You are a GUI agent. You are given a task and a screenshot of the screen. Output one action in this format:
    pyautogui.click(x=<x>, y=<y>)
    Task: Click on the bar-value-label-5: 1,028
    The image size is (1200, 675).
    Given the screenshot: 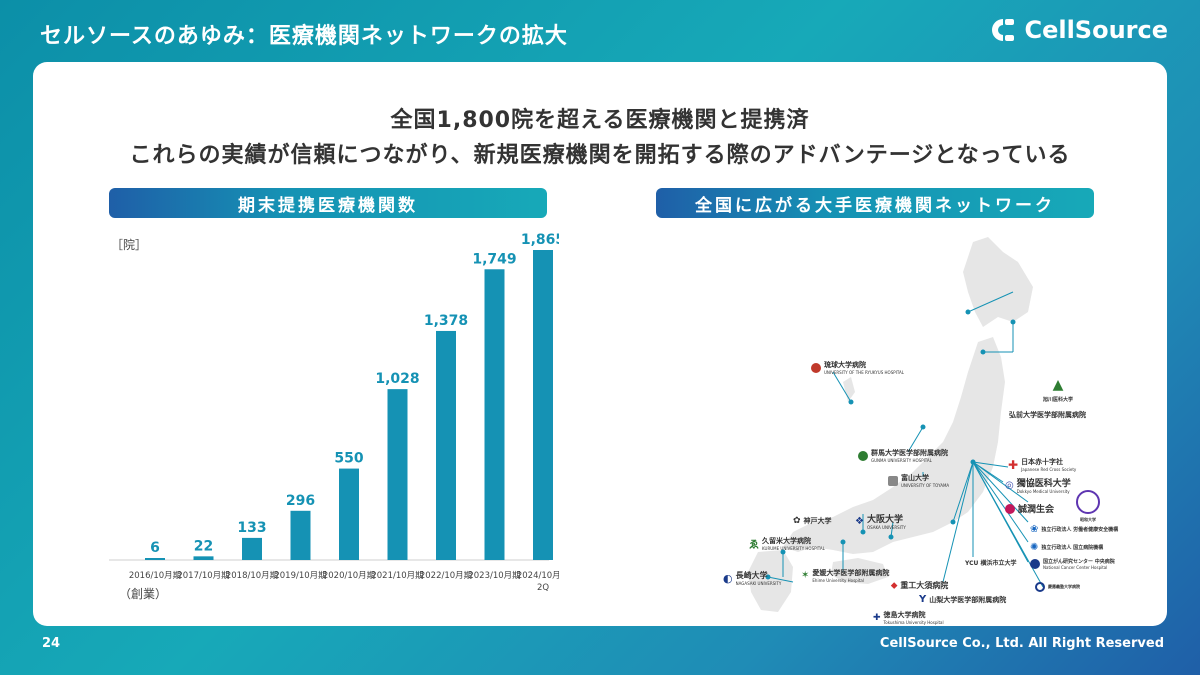 What is the action you would take?
    pyautogui.click(x=397, y=379)
    